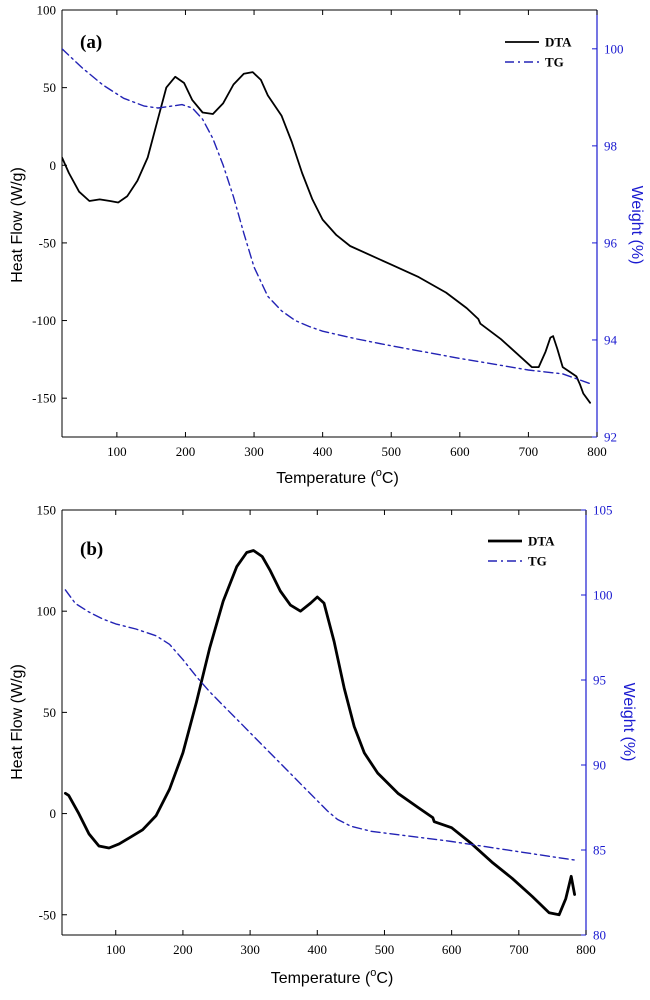 Image resolution: width=650 pixels, height=1000 pixels. I want to click on y-right-tick-label: 96, so click(611, 242).